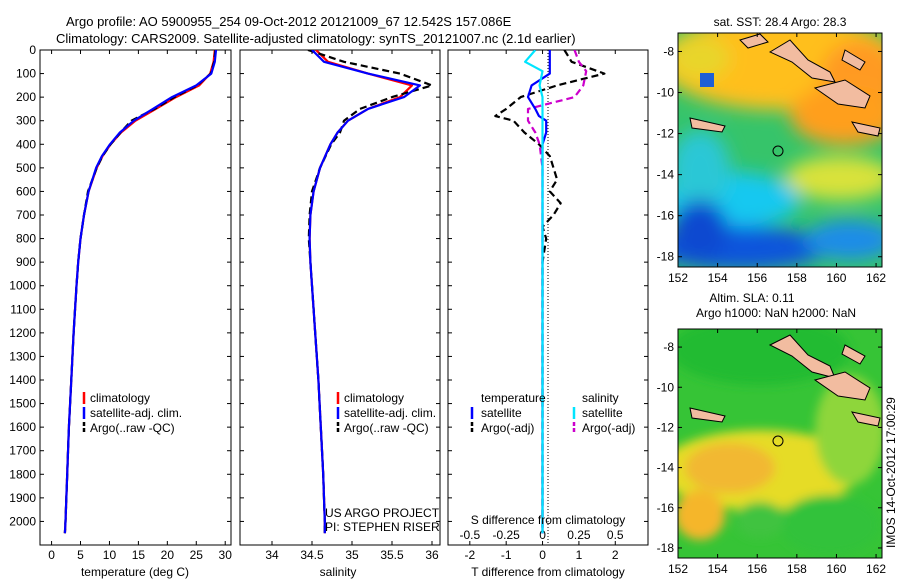 The width and height of the screenshot is (900, 580). What do you see at coordinates (542, 555) in the screenshot?
I see `difference-tick-label: 0` at bounding box center [542, 555].